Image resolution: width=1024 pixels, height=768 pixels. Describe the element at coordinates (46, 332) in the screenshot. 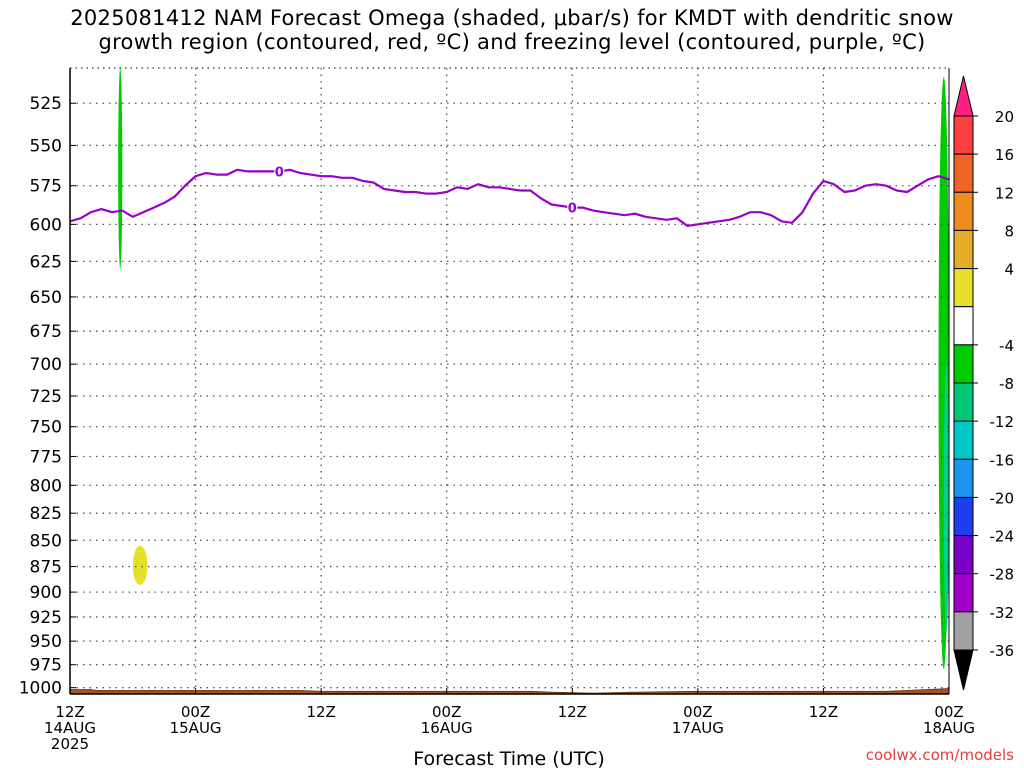

I see `y-tick-label-675: 675` at that location.